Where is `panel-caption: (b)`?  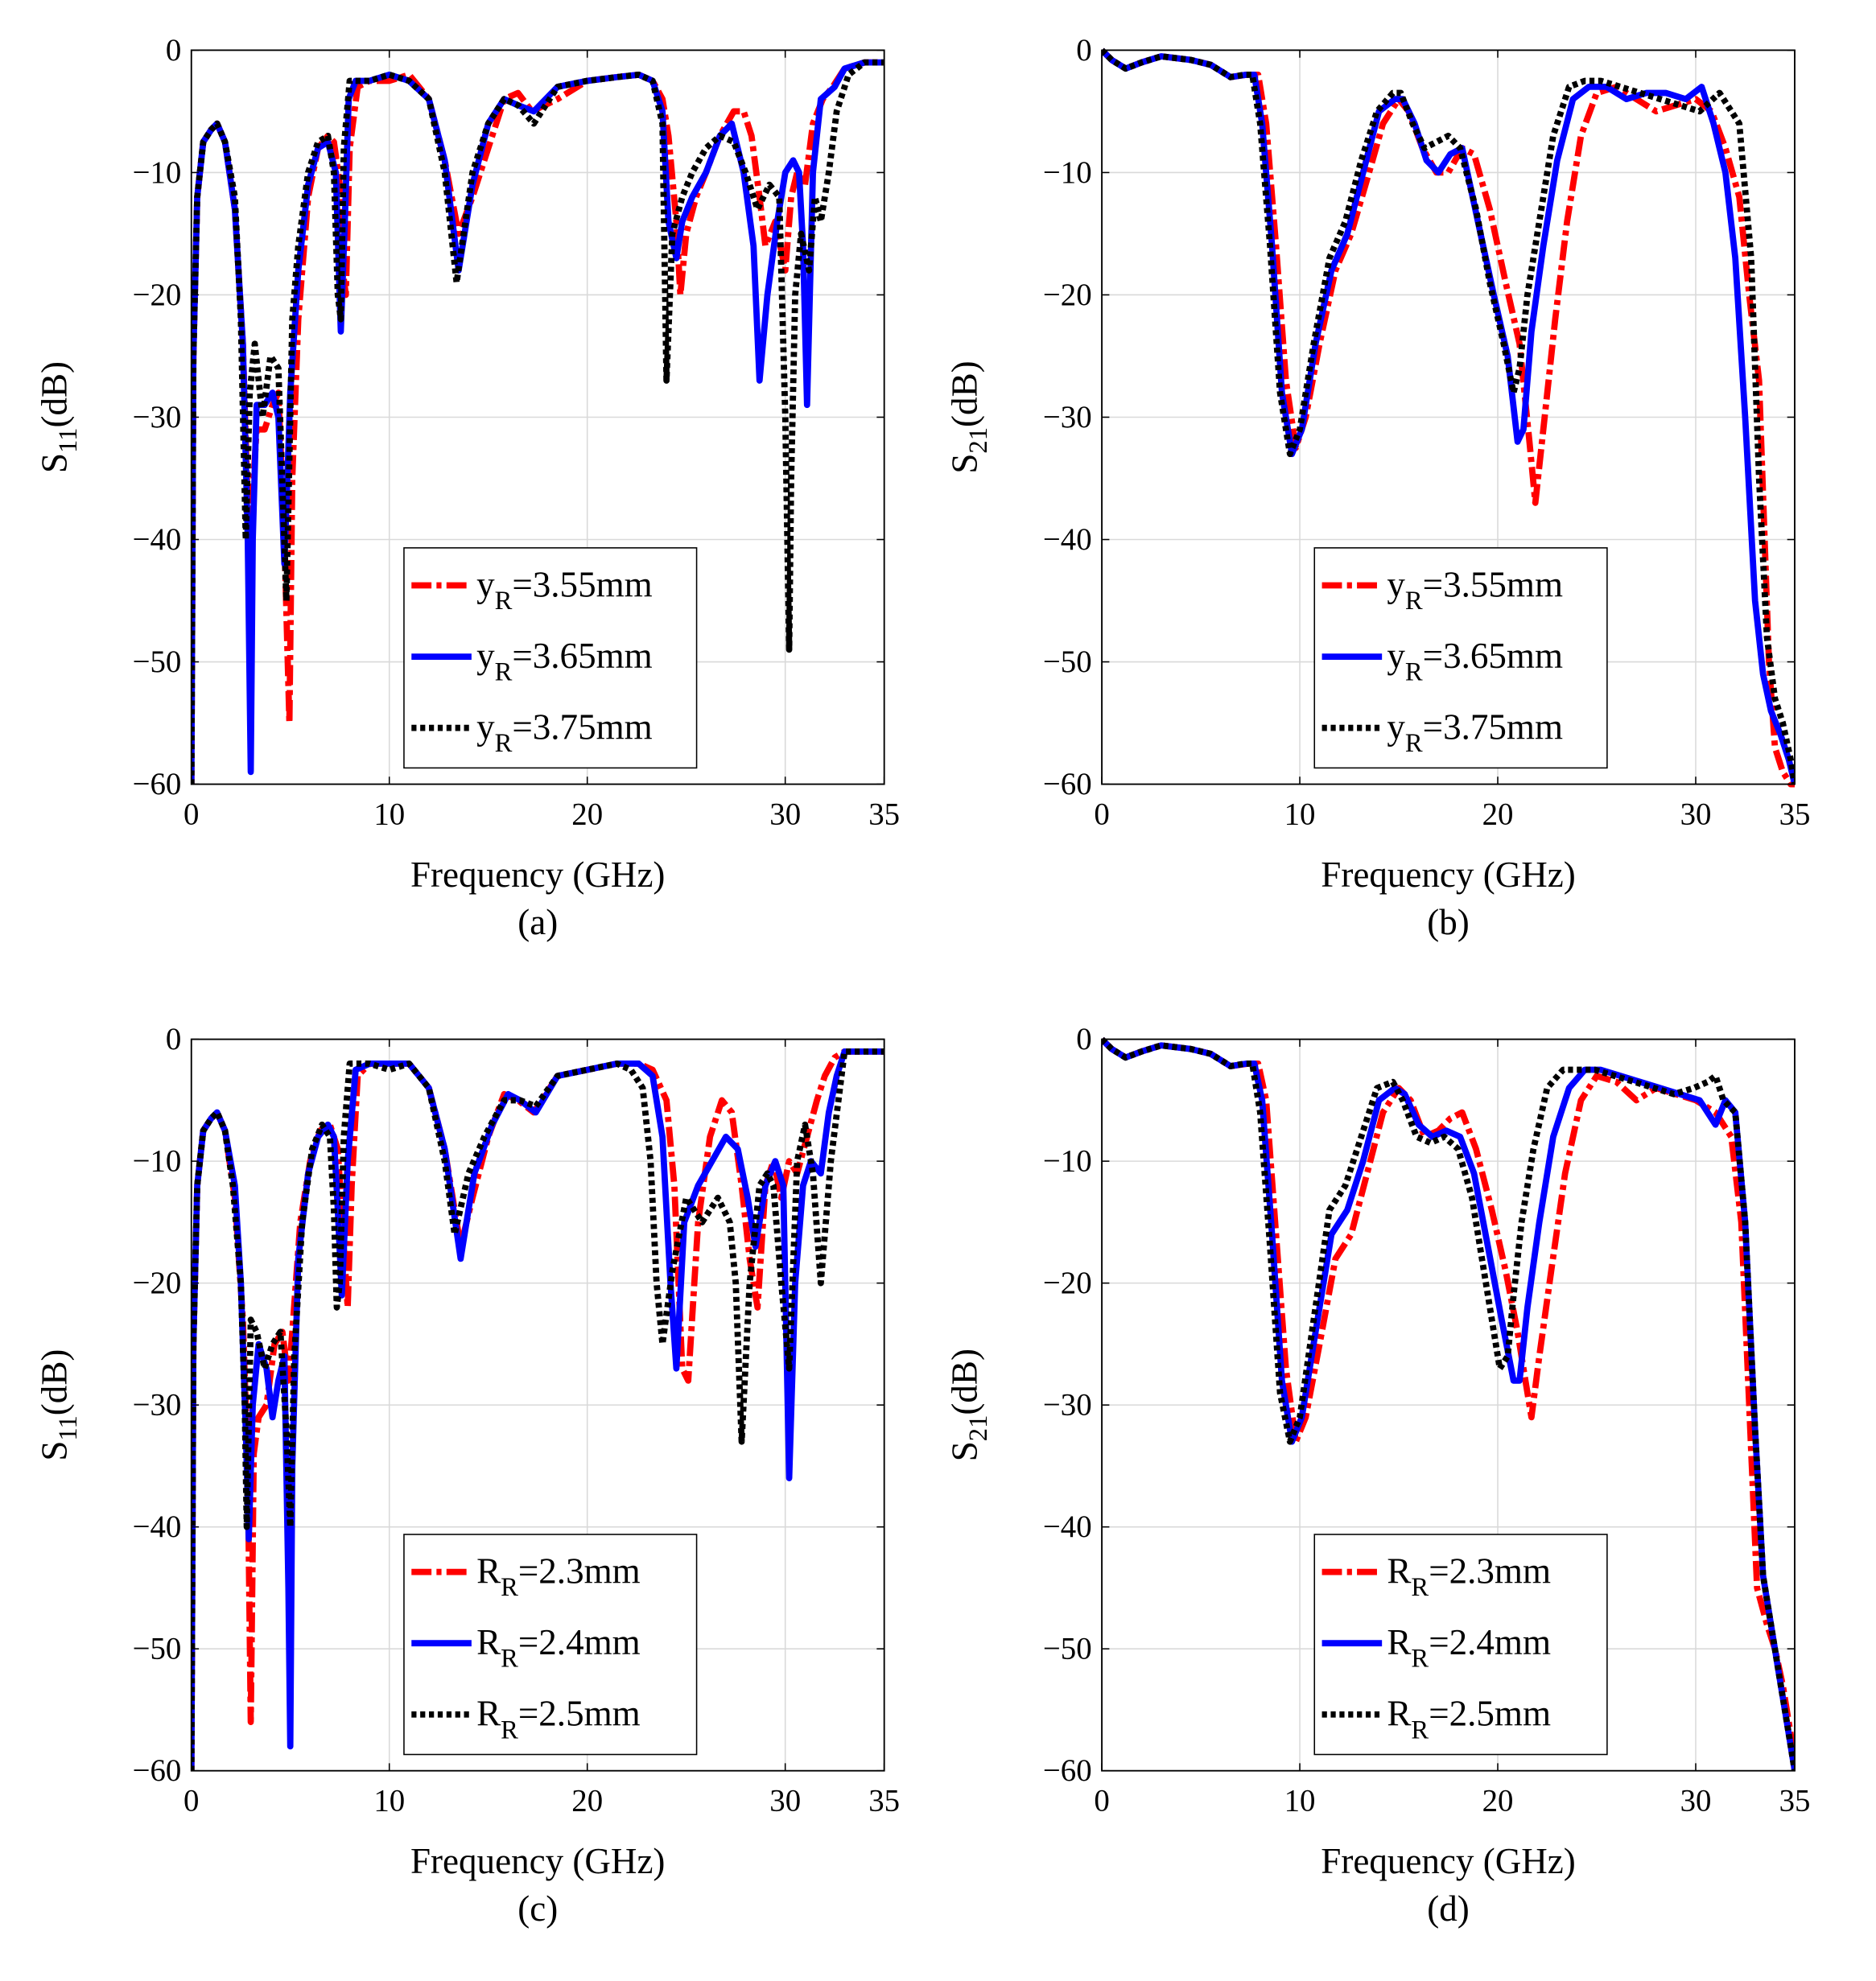 panel-caption: (b) is located at coordinates (1448, 922).